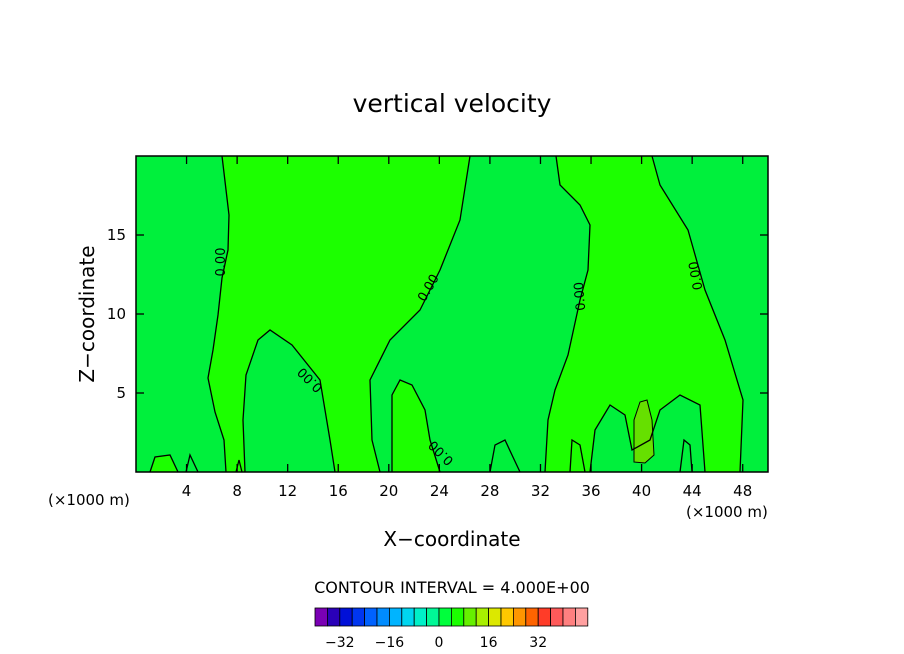  Describe the element at coordinates (116, 235) in the screenshot. I see `y-tick-label: 15` at that location.